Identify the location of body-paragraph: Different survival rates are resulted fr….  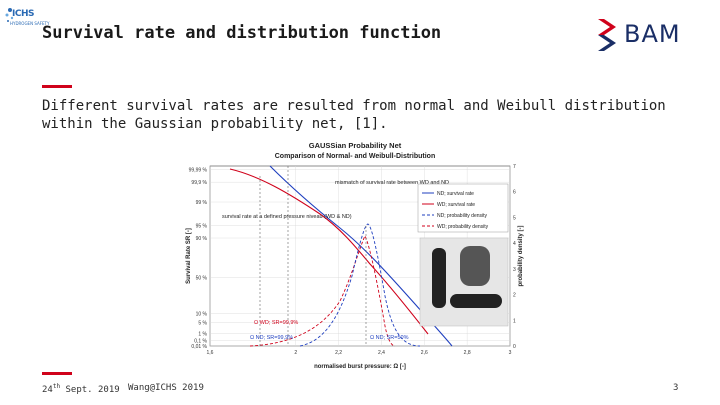
(354, 115).